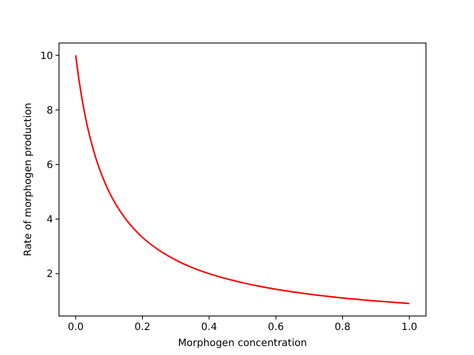  I want to click on x-tick-label: 0.0, so click(76, 327).